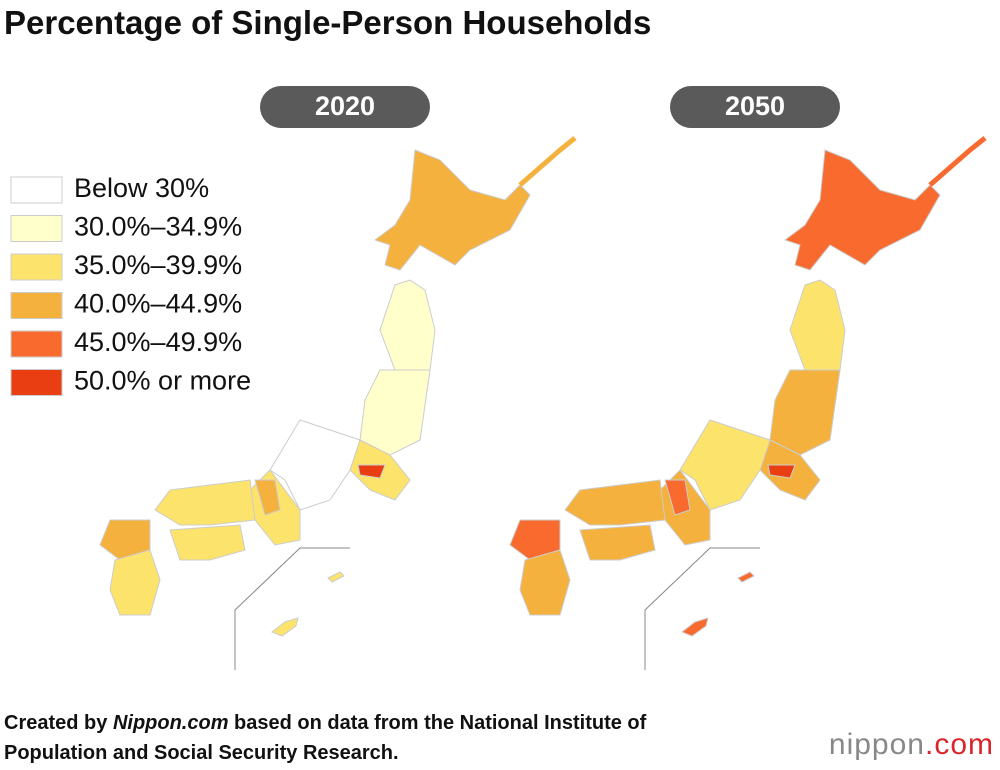  Describe the element at coordinates (58, 723) in the screenshot. I see `footer-text: Created by` at that location.